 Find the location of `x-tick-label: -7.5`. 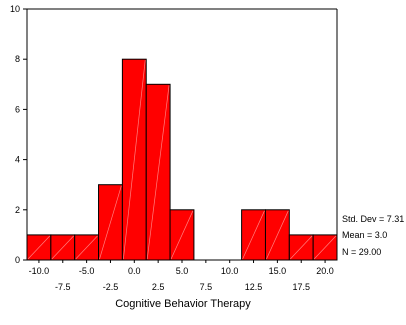

x-tick-label: -7.5 is located at coordinates (63, 287).